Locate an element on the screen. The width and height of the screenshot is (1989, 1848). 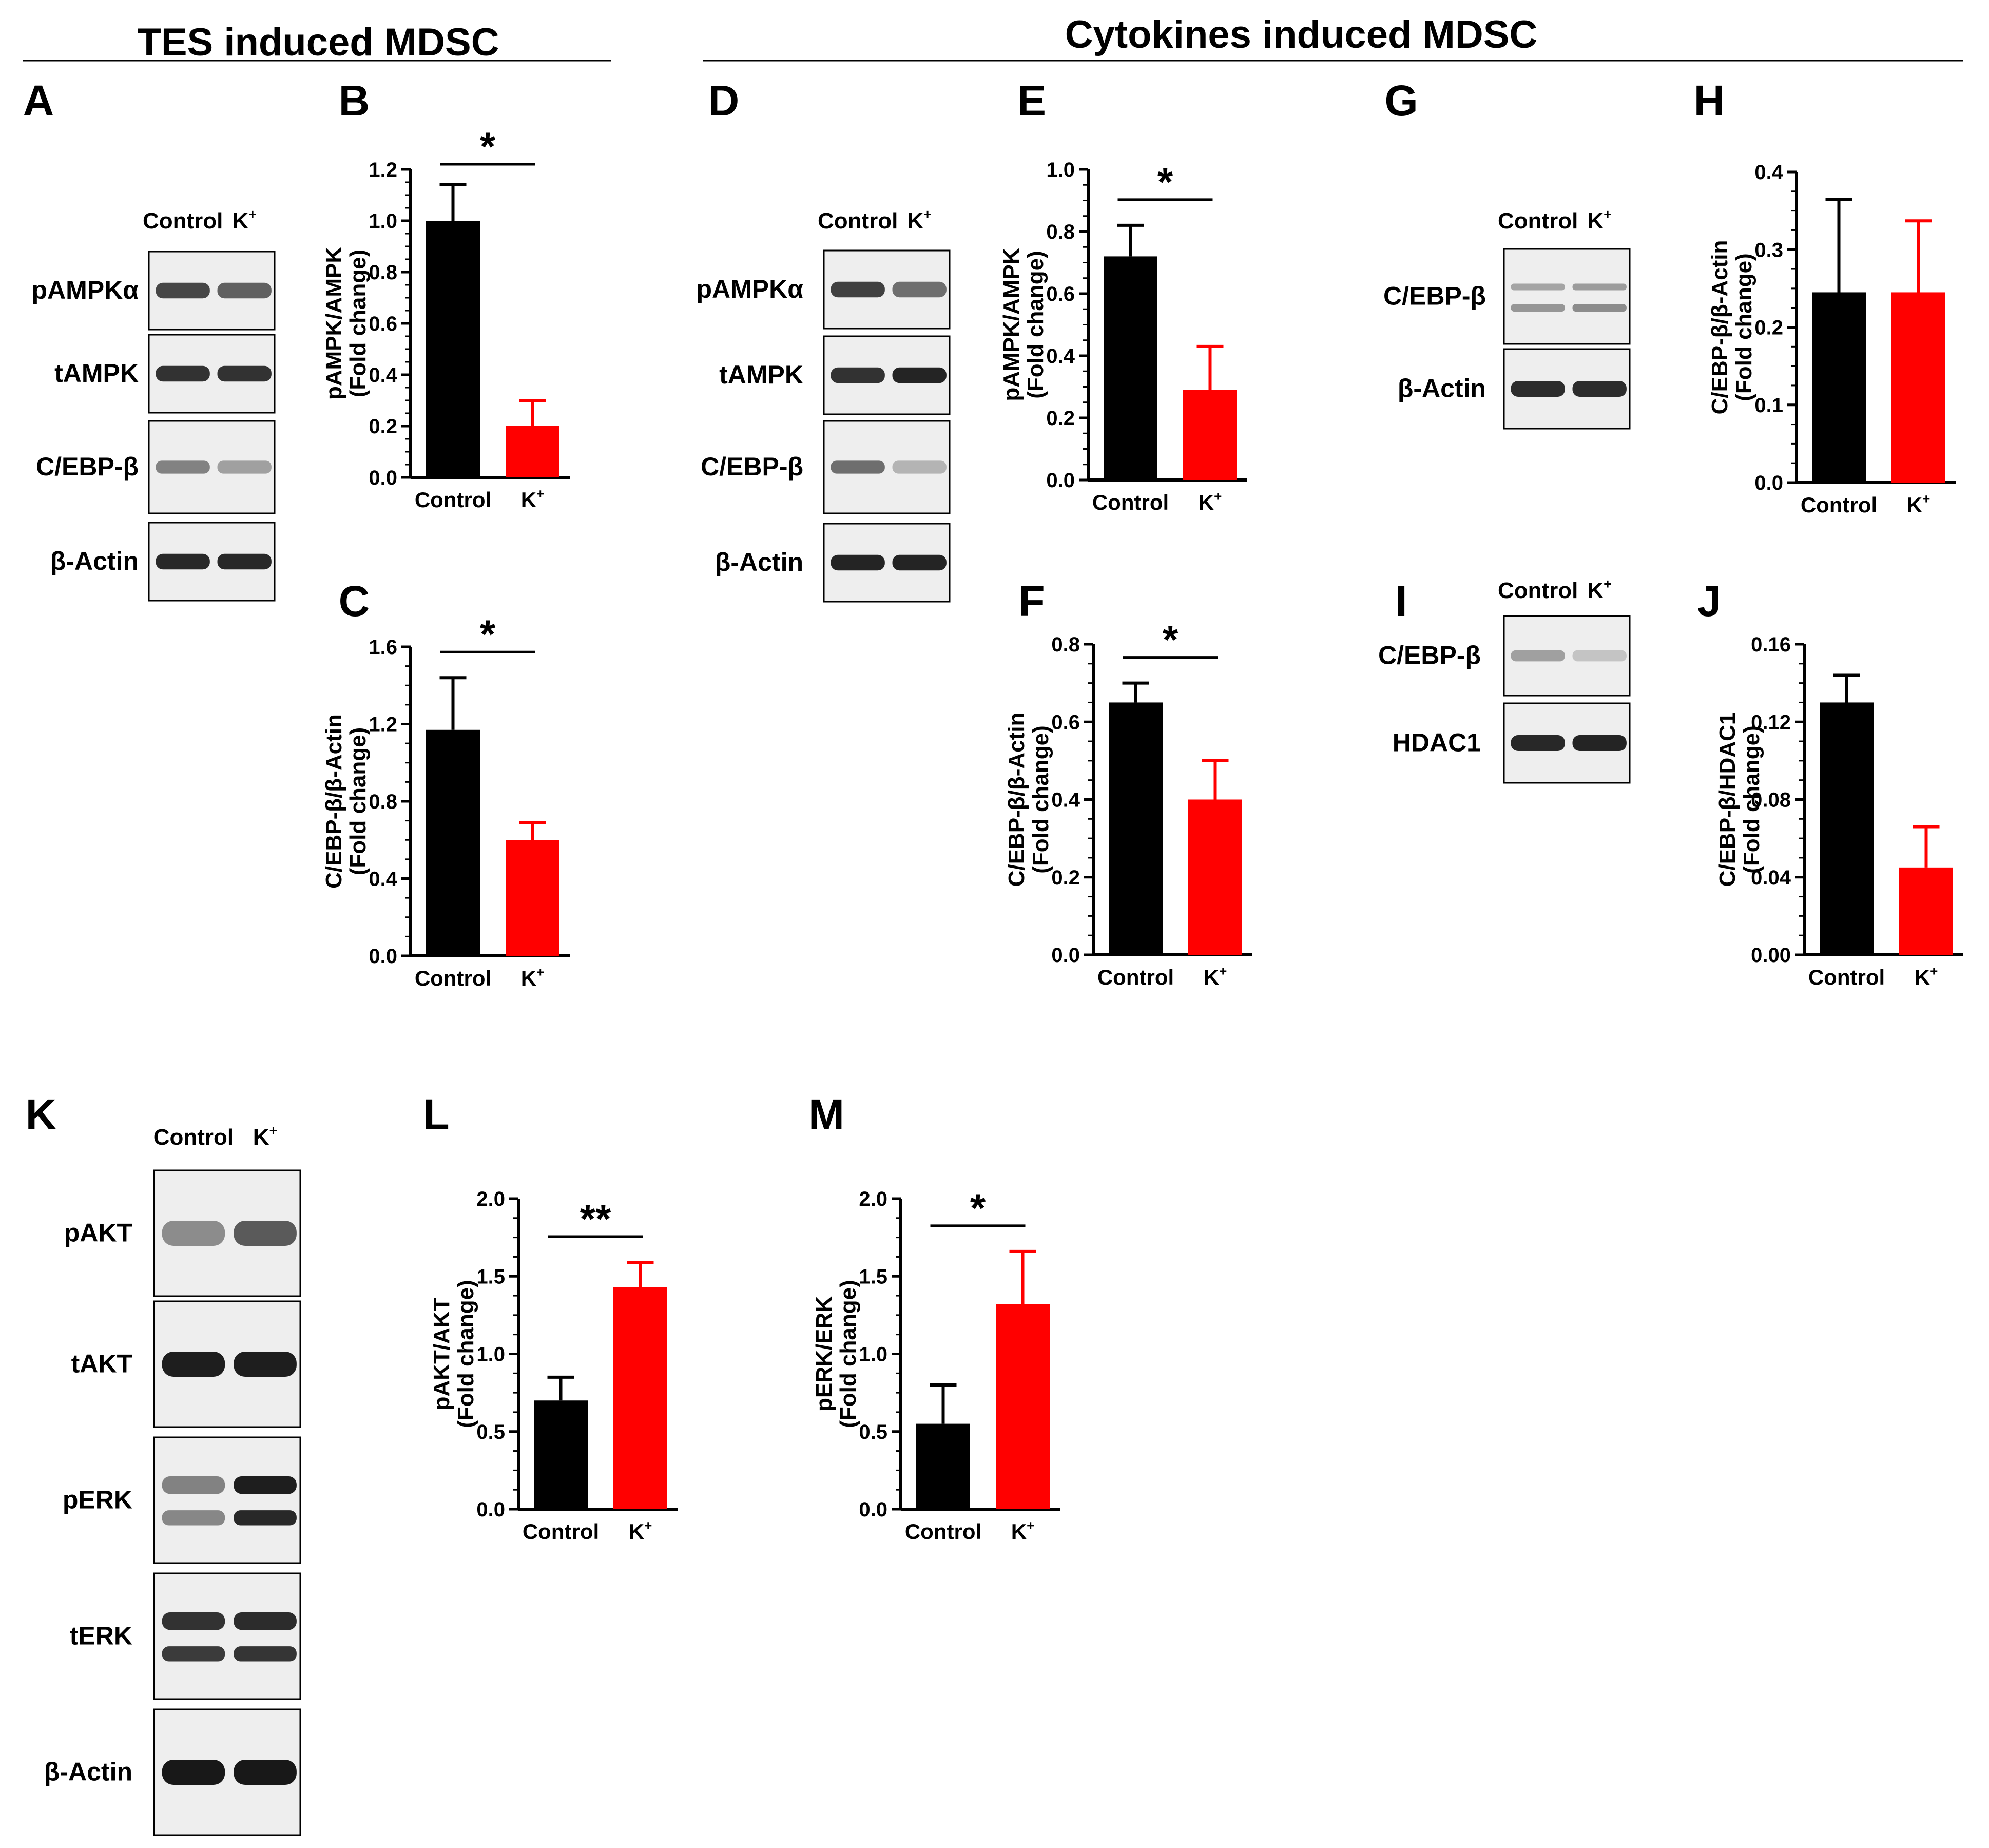
blot-strip-g-0: C/EBP-β is located at coordinates (1507, 296).